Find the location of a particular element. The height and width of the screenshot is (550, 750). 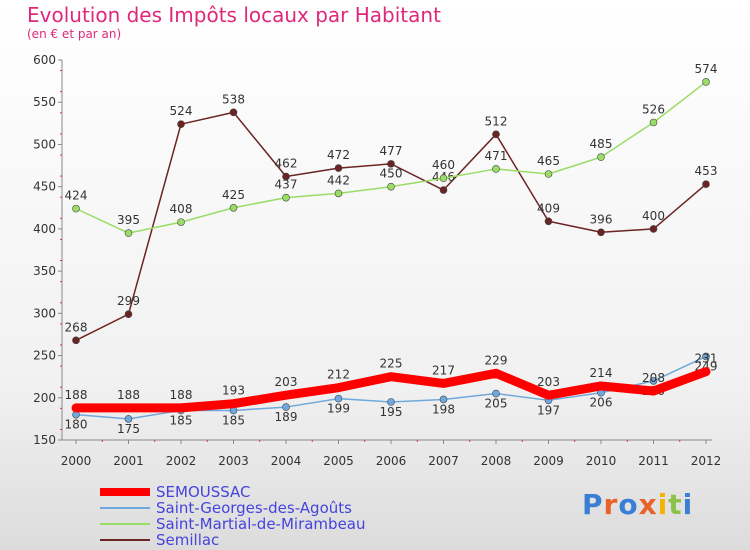

data-label: 231 is located at coordinates (706, 359).